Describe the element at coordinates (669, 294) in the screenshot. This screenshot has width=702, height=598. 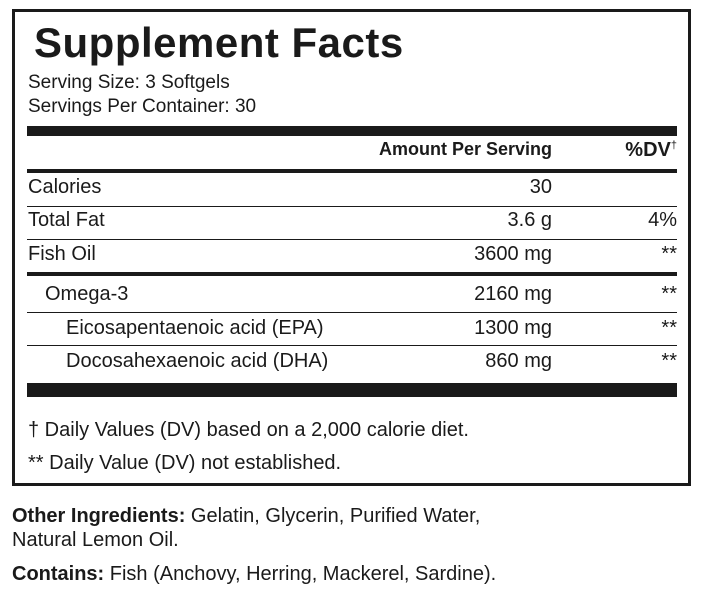
I see `row-dv-omega-3: **` at that location.